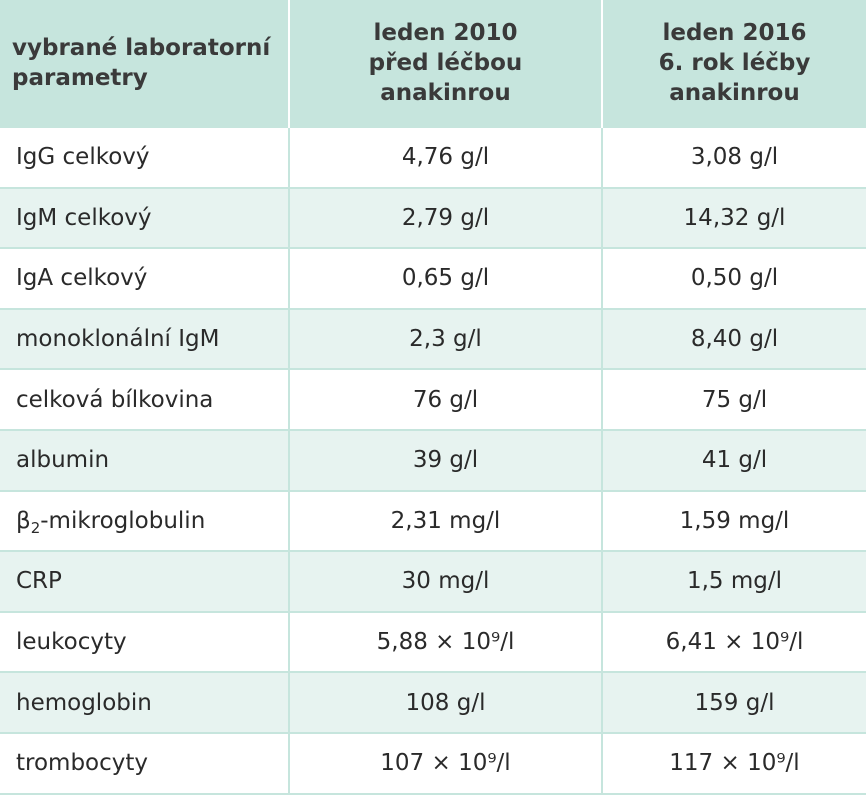 The width and height of the screenshot is (866, 800). What do you see at coordinates (144, 399) in the screenshot?
I see `parameter-name: celková bílkovina` at bounding box center [144, 399].